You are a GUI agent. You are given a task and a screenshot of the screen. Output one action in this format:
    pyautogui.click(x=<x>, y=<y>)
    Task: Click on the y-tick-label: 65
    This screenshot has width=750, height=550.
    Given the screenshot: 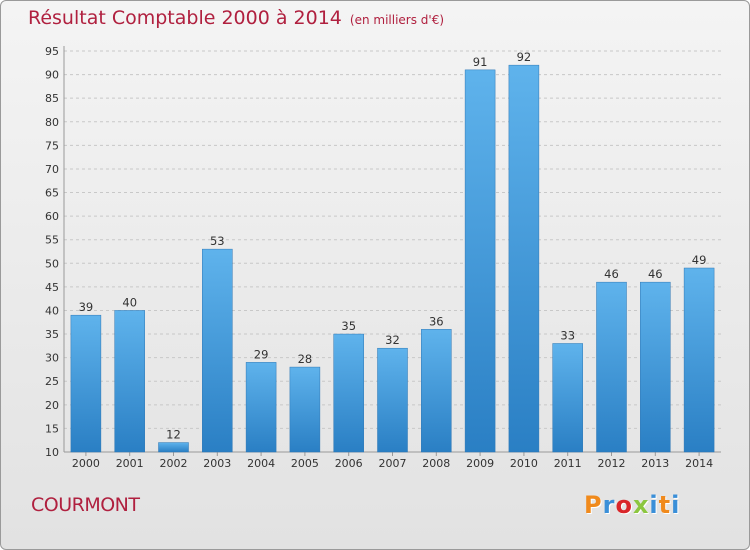 What is the action you would take?
    pyautogui.click(x=52, y=193)
    